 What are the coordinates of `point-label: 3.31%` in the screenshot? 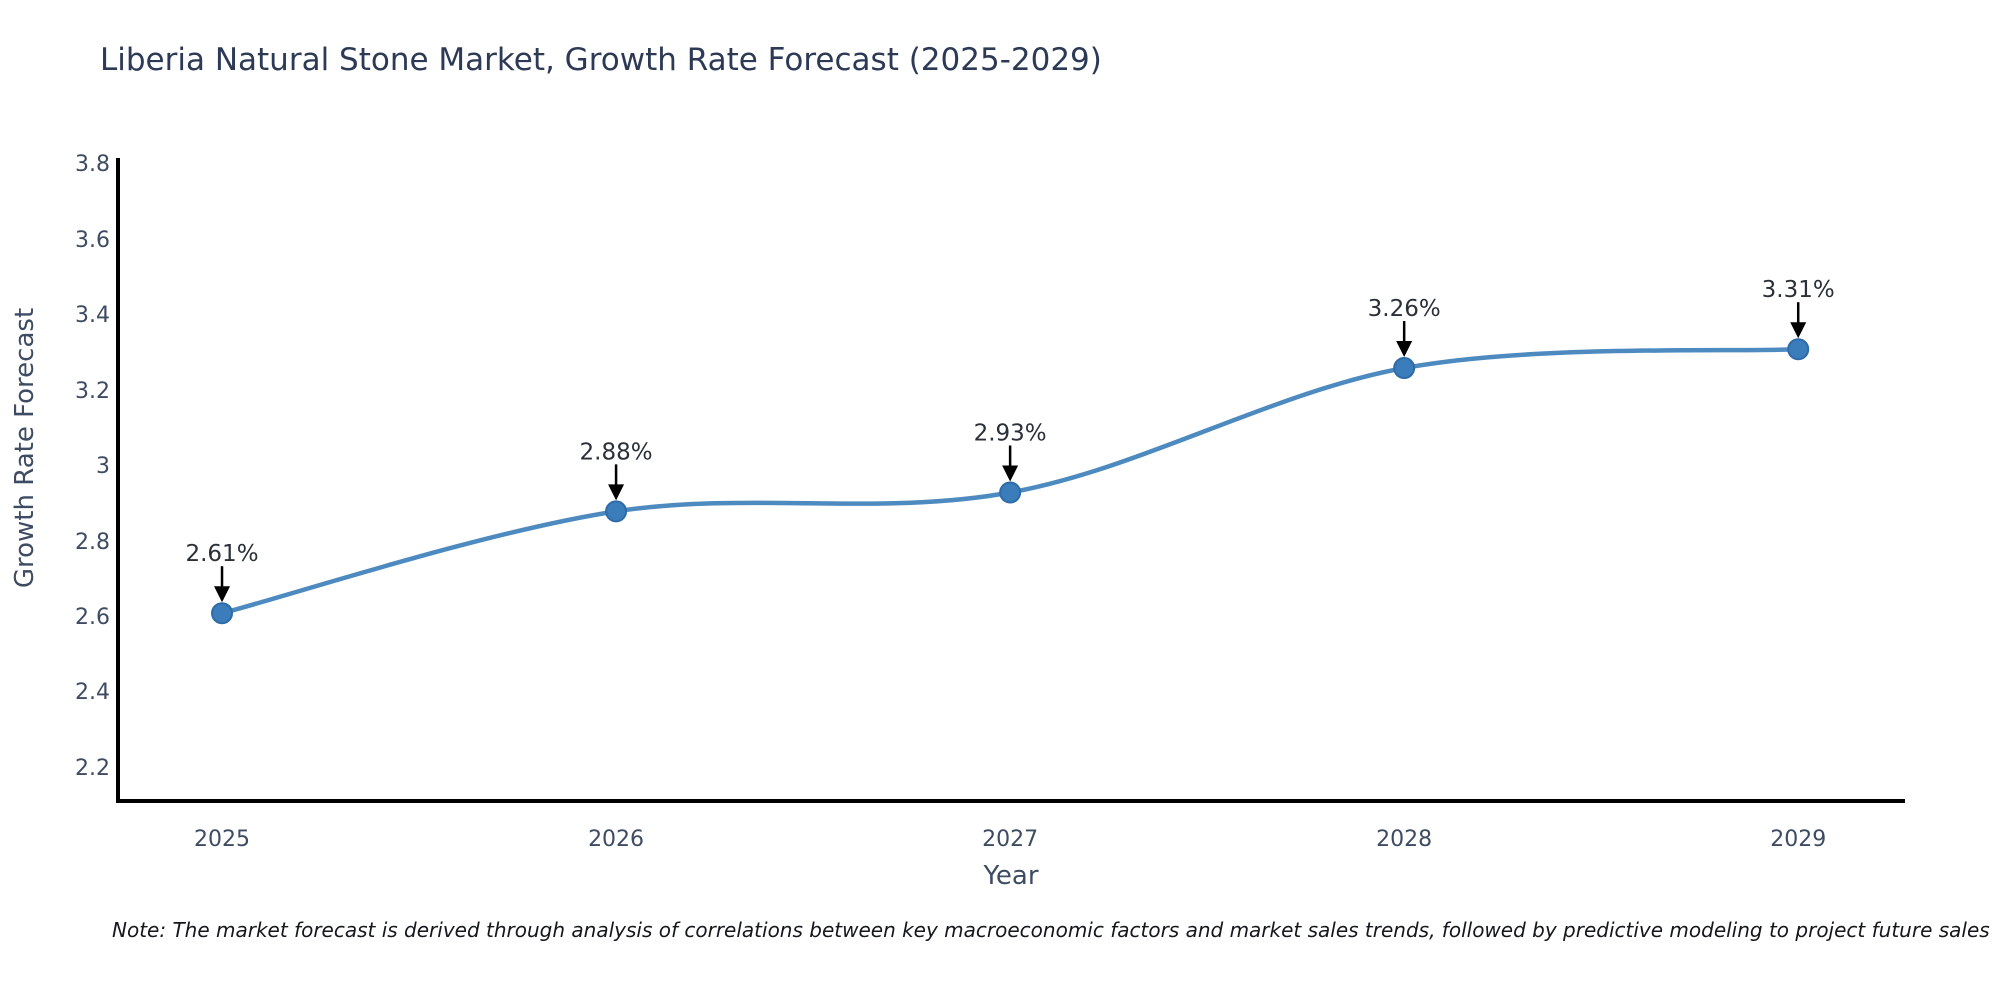 It's located at (1798, 290).